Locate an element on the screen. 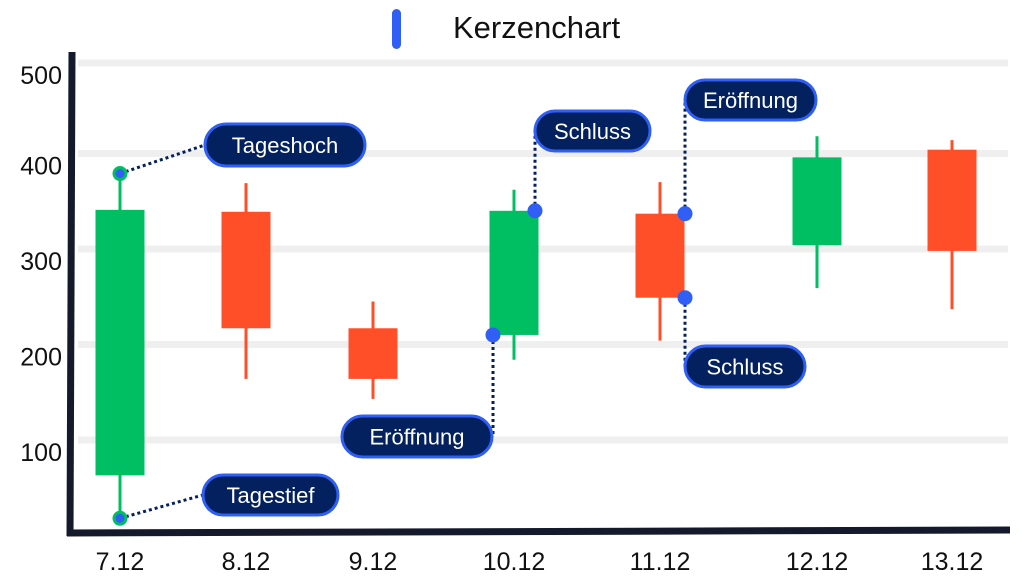 This screenshot has height=585, width=1025. x-tick-label: 13.12 is located at coordinates (952, 562).